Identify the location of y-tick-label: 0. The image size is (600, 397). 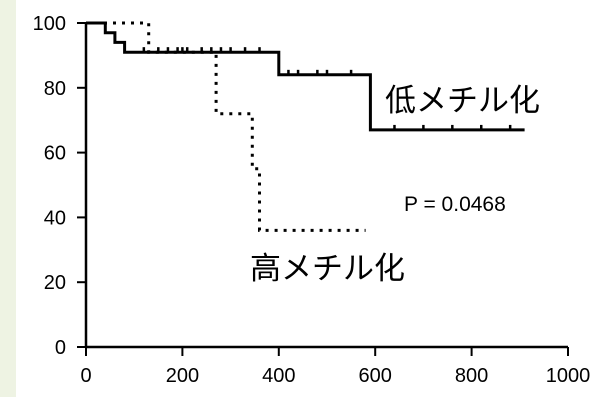
(60, 348).